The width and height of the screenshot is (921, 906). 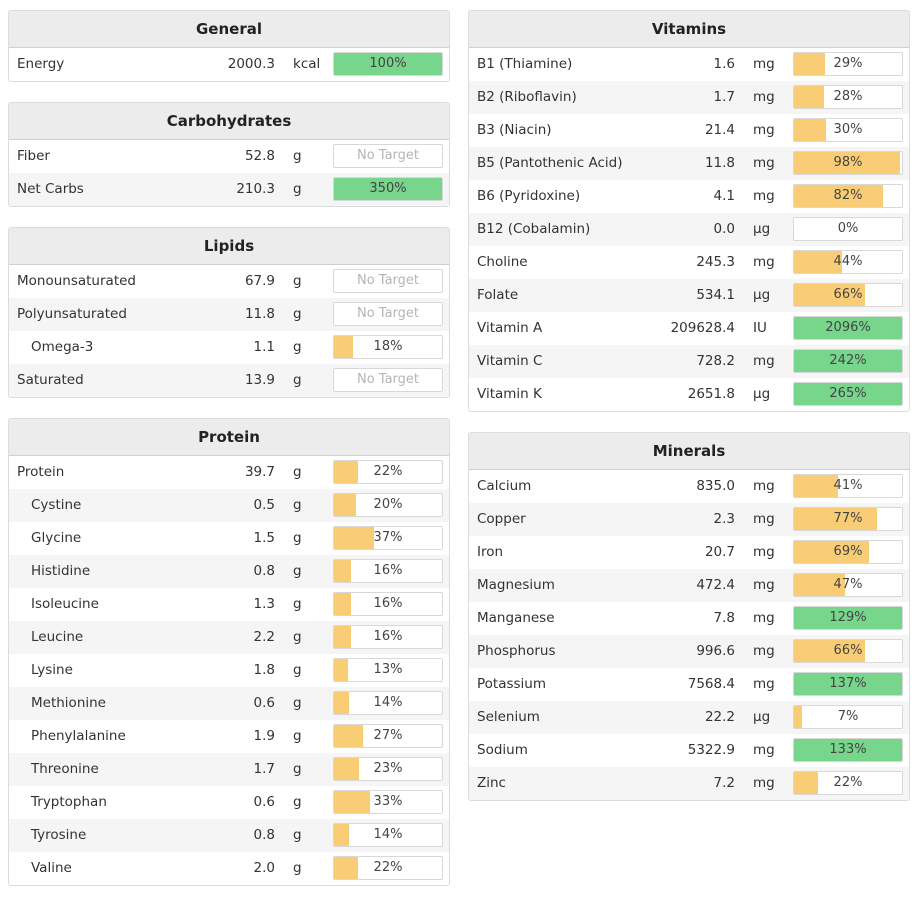 I want to click on nutrient-name: Fiber, so click(x=33, y=156).